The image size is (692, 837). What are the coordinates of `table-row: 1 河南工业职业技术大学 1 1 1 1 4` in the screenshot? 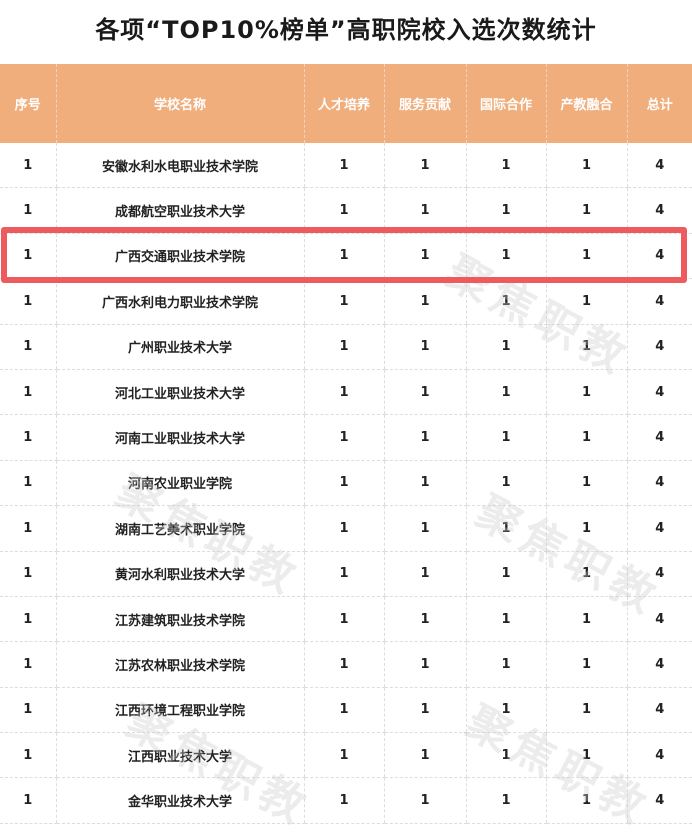 It's located at (346, 437).